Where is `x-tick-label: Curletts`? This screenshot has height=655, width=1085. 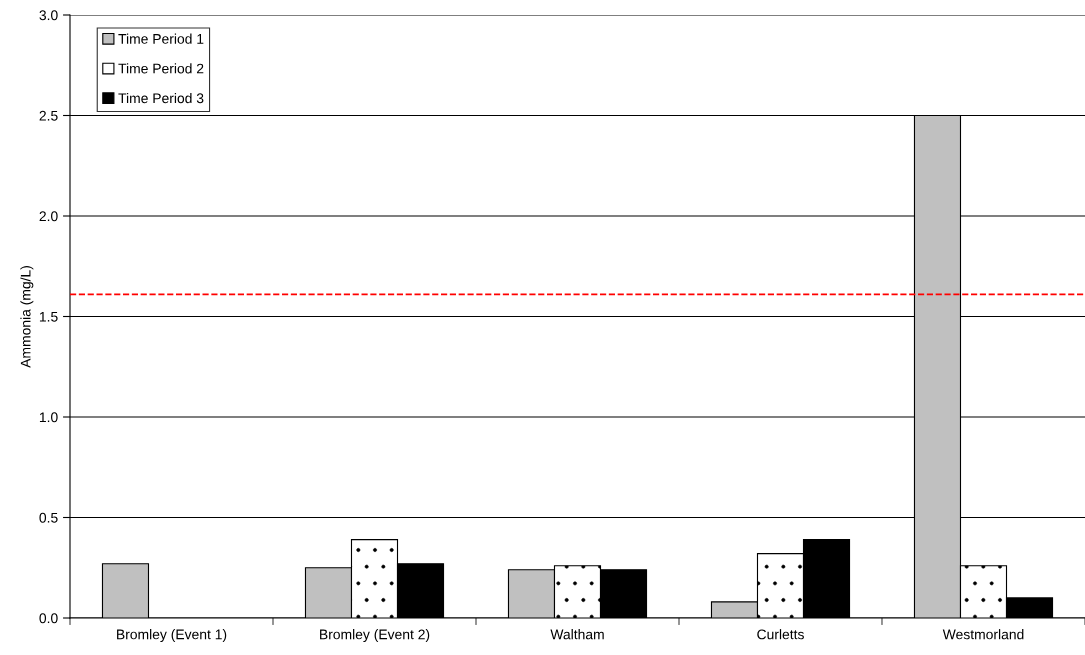
x-tick-label: Curletts is located at coordinates (780, 634).